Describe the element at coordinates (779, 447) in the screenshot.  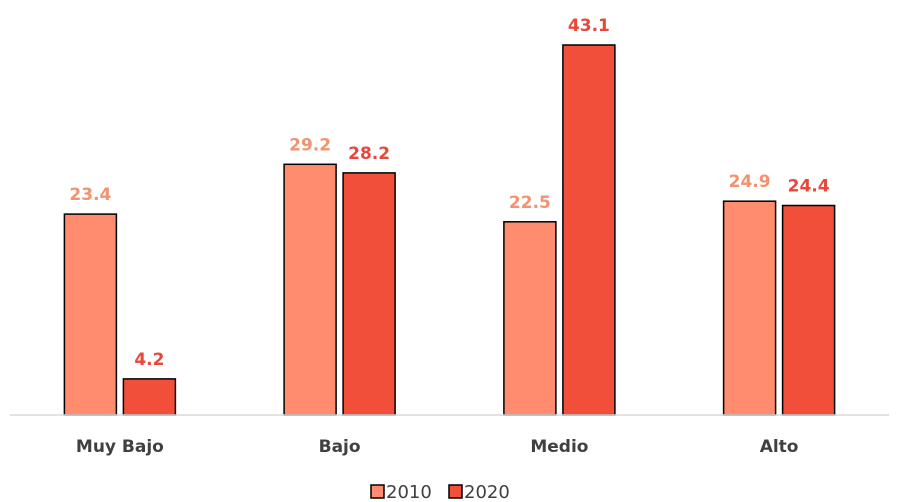
I see `category-label-alto: Alto` at that location.